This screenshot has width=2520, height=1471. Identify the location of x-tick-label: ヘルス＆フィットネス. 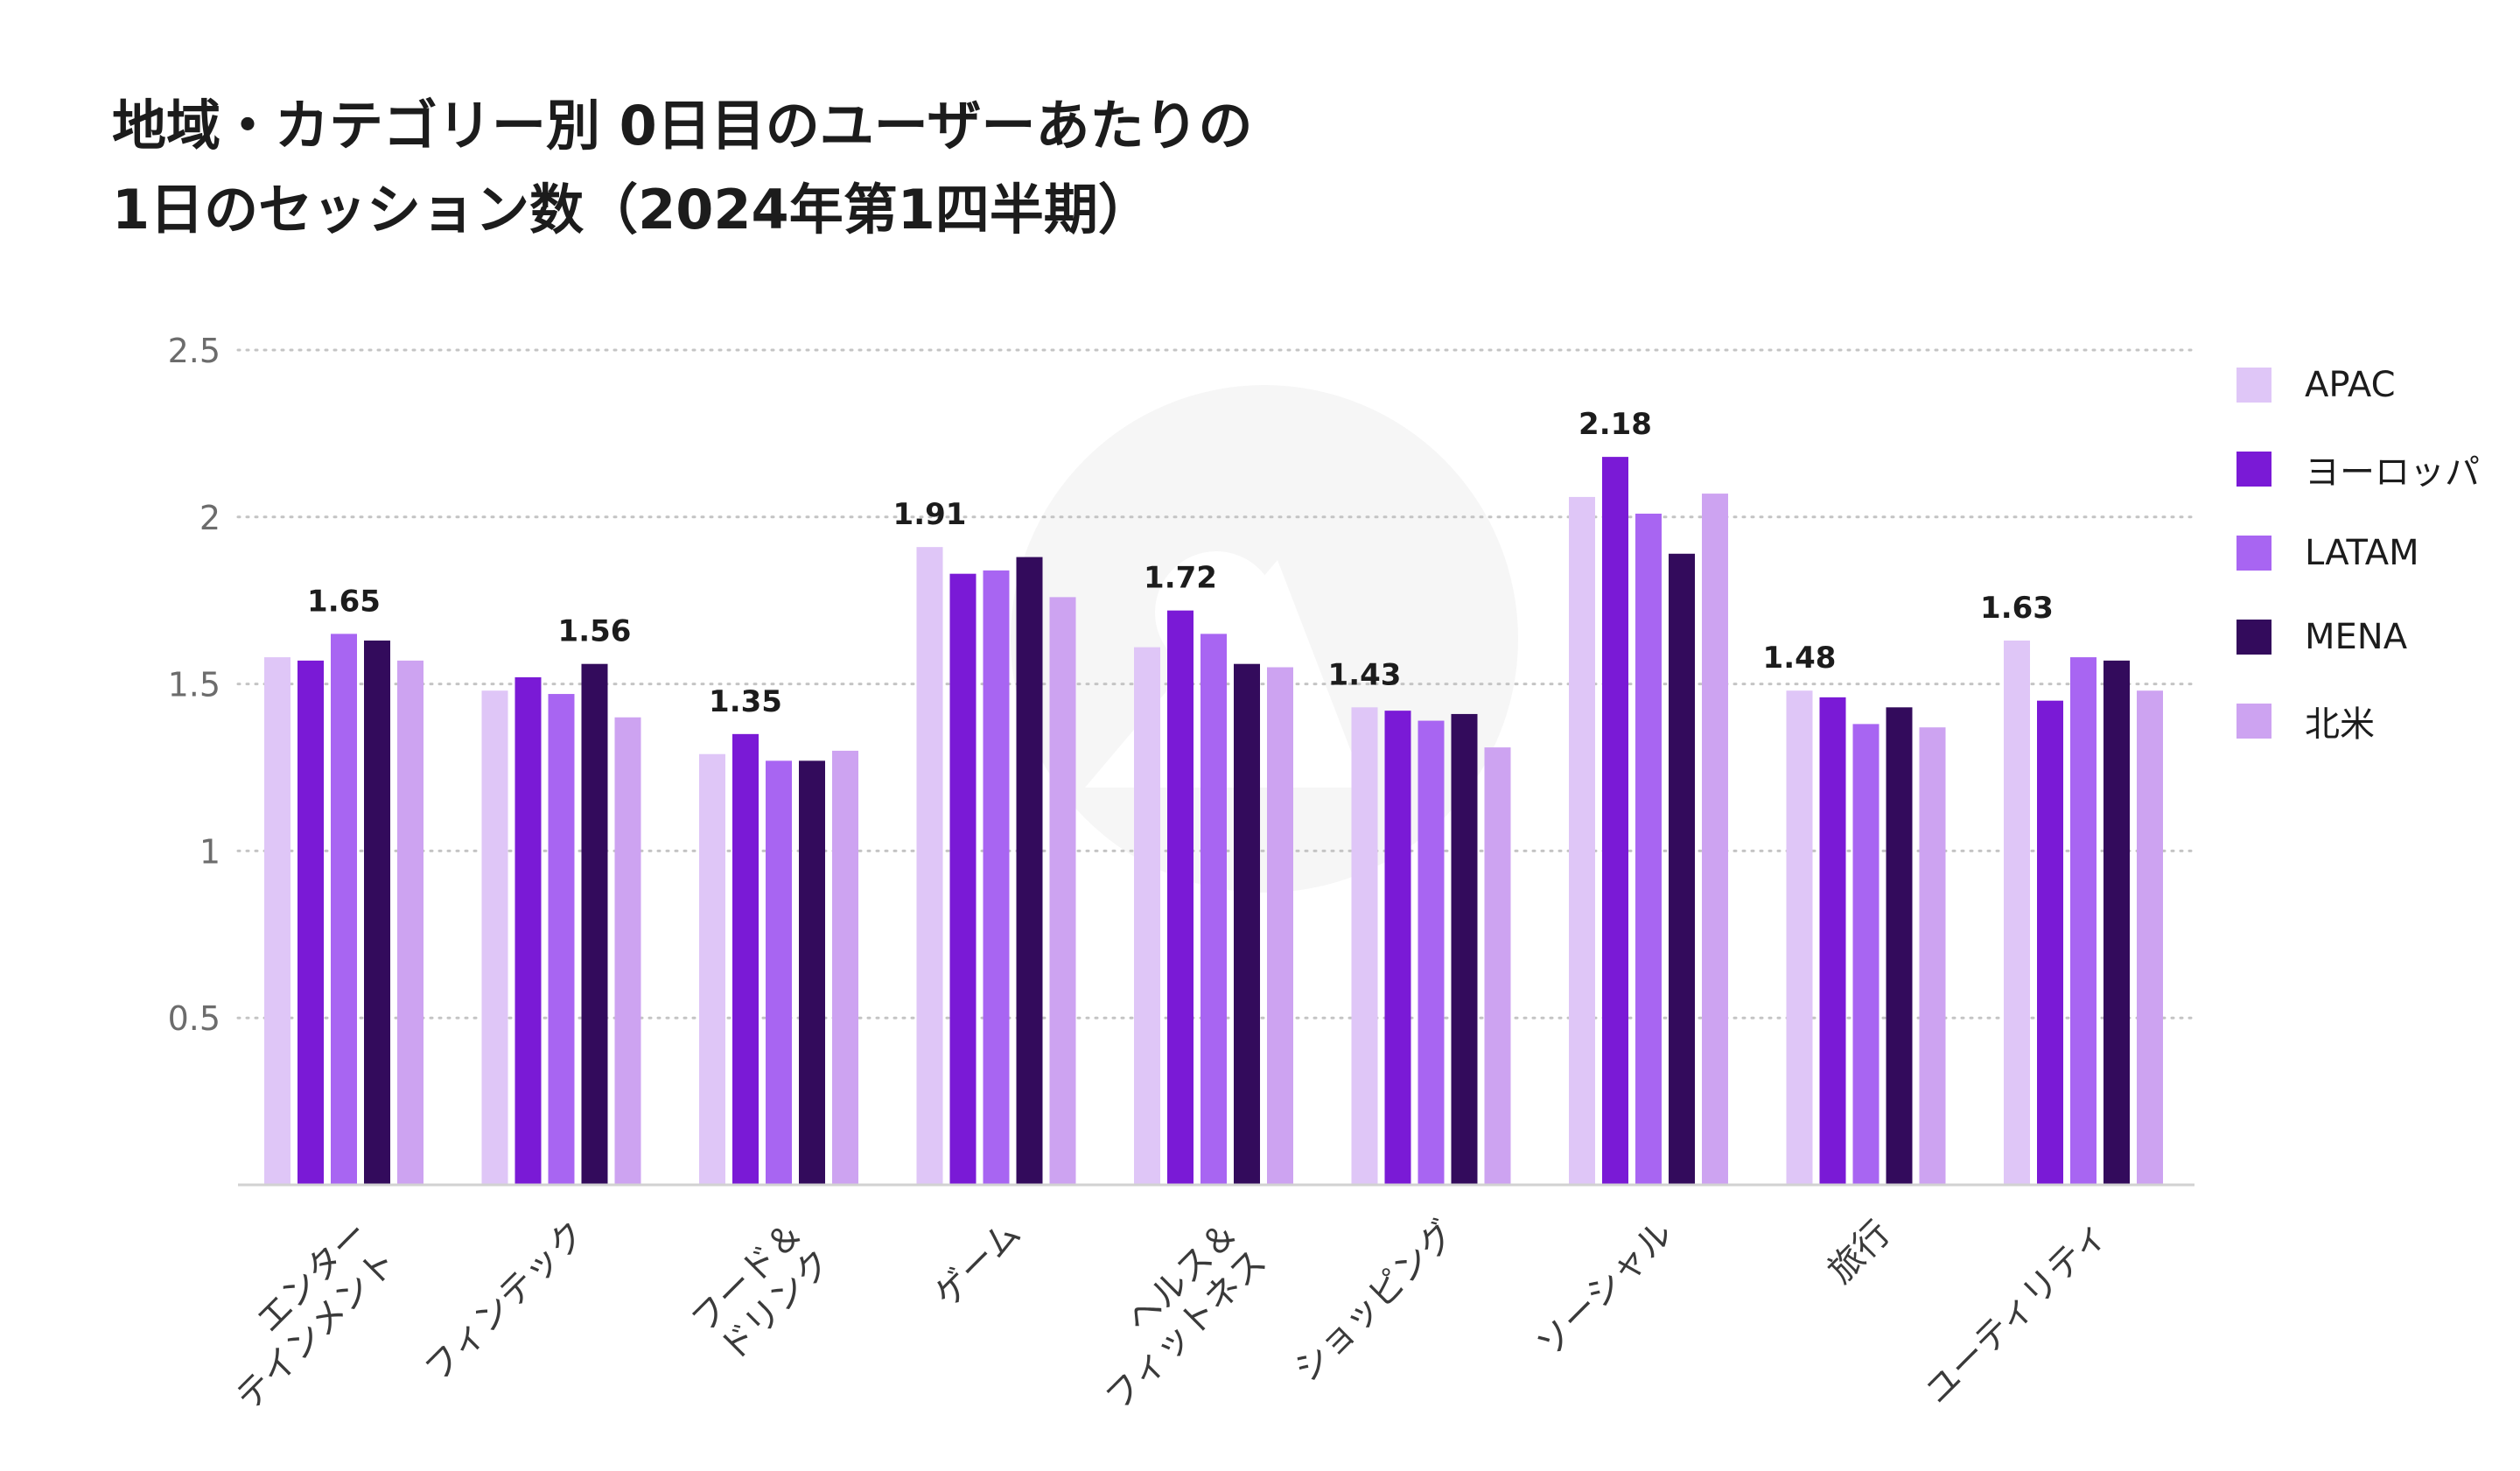
(1186, 1315).